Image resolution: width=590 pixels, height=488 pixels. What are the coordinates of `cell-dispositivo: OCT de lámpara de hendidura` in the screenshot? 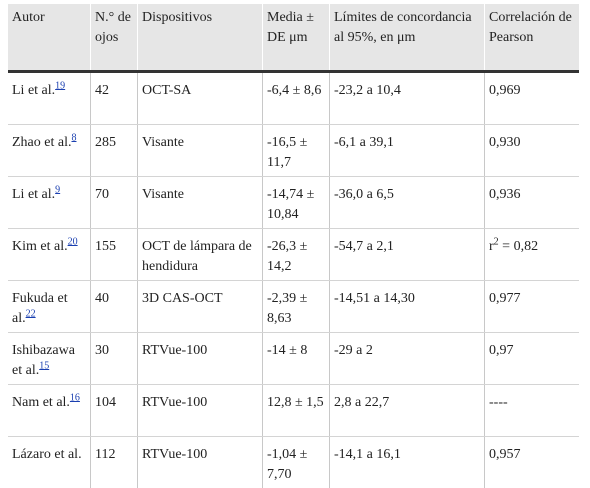 It's located at (200, 255).